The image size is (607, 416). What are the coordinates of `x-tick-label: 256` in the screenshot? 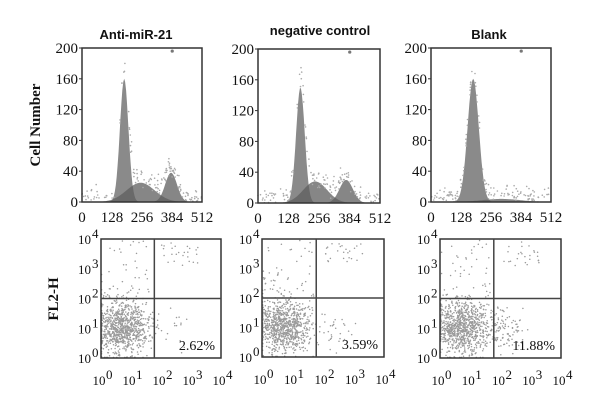 It's located at (491, 218).